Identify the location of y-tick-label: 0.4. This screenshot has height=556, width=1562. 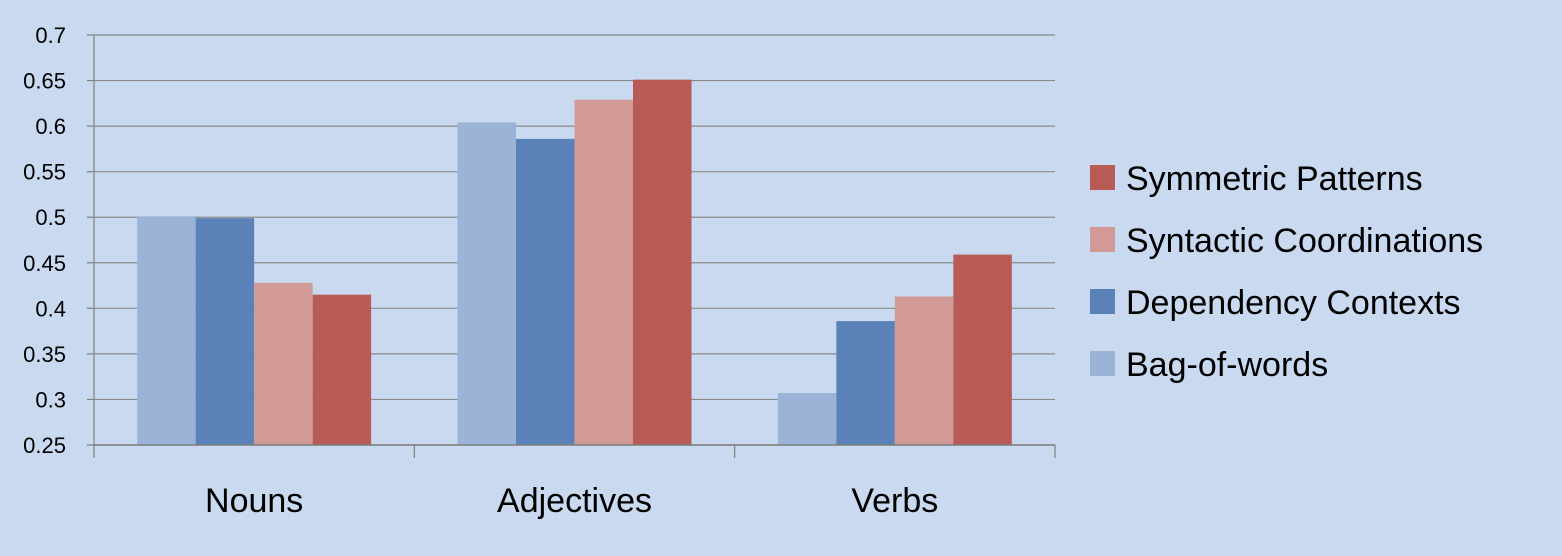
(50, 308).